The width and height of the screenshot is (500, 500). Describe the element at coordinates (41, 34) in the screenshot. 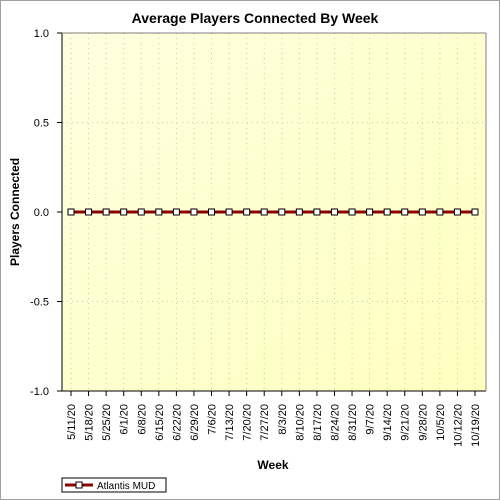

I see `y-tick-label: 1.0` at that location.